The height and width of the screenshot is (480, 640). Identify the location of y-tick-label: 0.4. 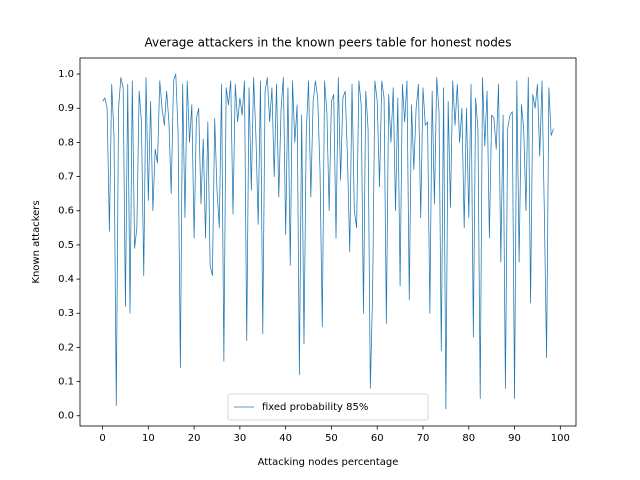
(66, 279).